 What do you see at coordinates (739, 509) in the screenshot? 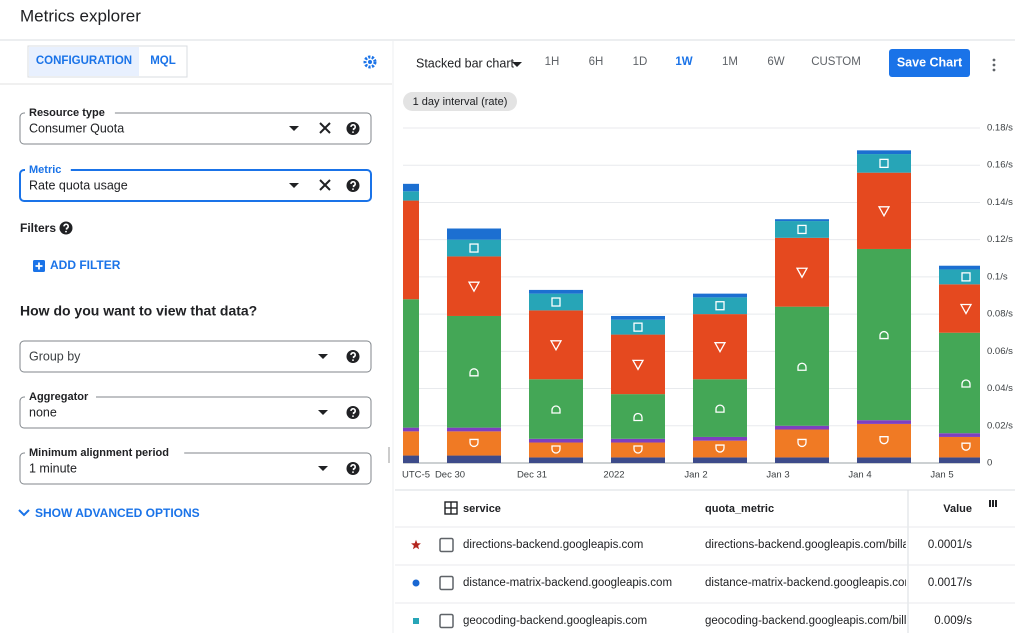
I see `column-header: quota_metric` at bounding box center [739, 509].